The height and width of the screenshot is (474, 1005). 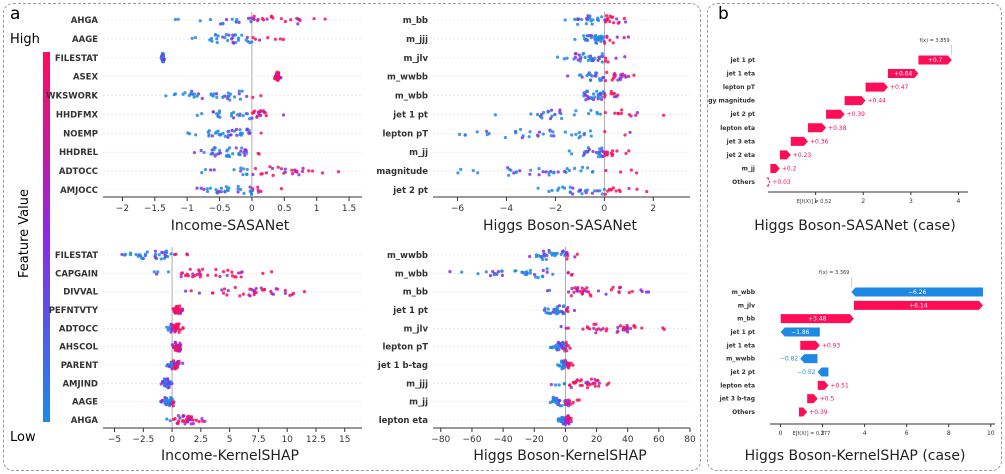 What do you see at coordinates (743, 182) in the screenshot?
I see `feature-label: Others` at bounding box center [743, 182].